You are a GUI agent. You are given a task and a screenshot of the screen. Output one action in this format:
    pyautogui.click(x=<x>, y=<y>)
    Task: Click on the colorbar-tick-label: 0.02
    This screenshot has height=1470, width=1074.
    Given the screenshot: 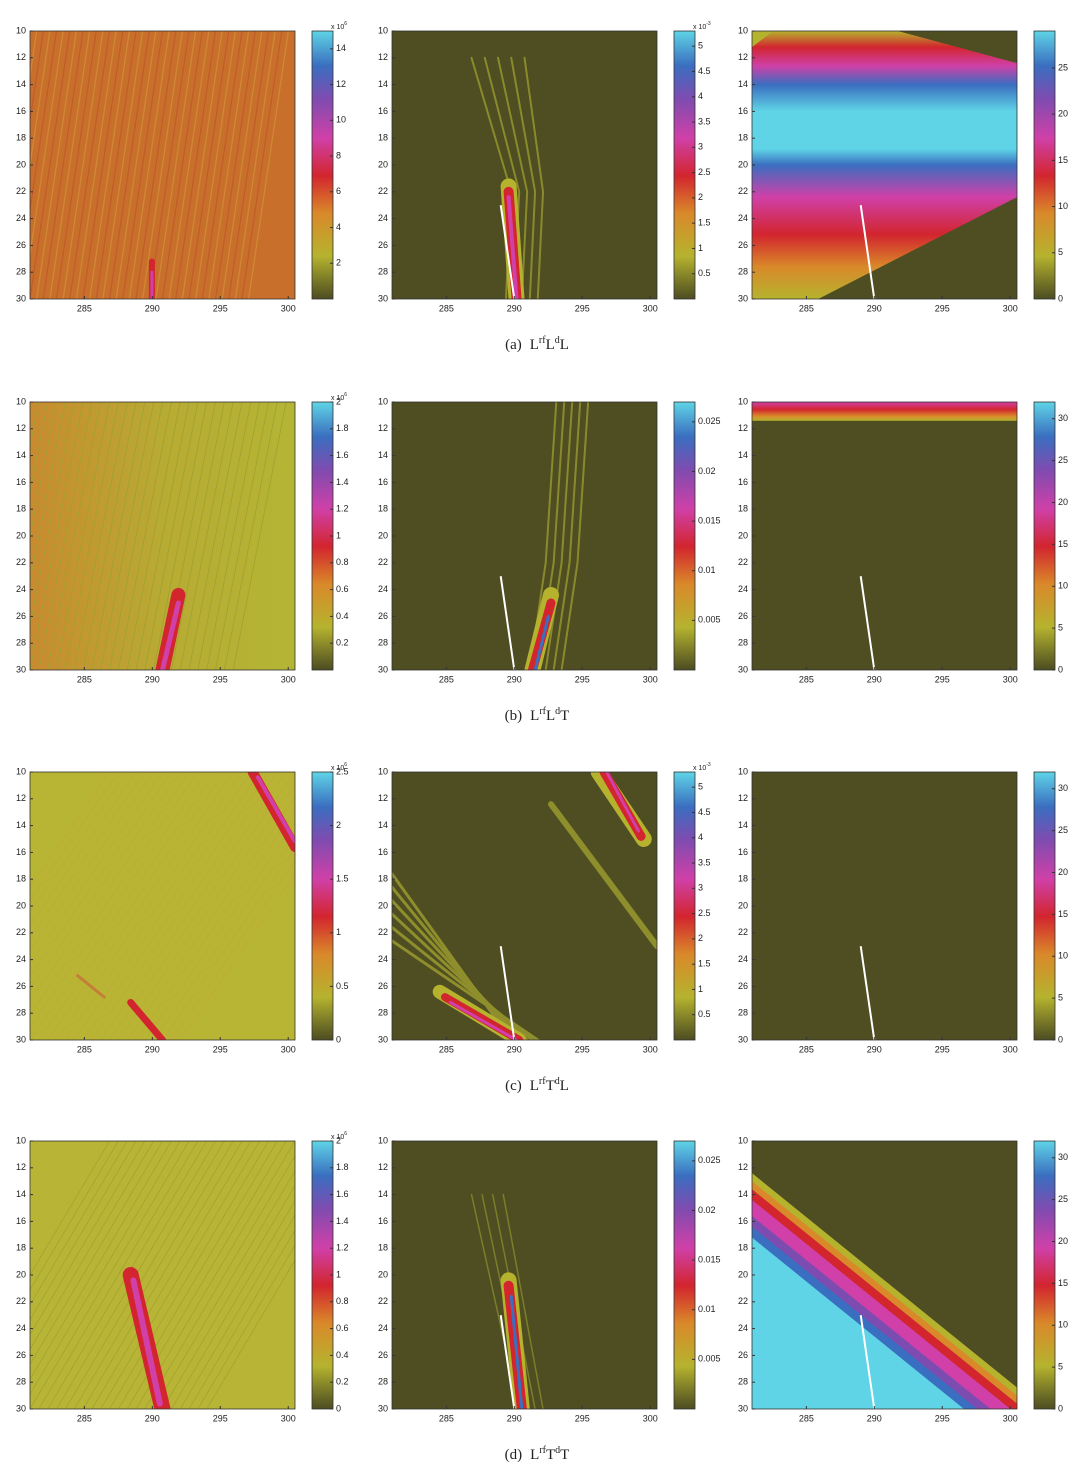 What is the action you would take?
    pyautogui.click(x=707, y=1210)
    